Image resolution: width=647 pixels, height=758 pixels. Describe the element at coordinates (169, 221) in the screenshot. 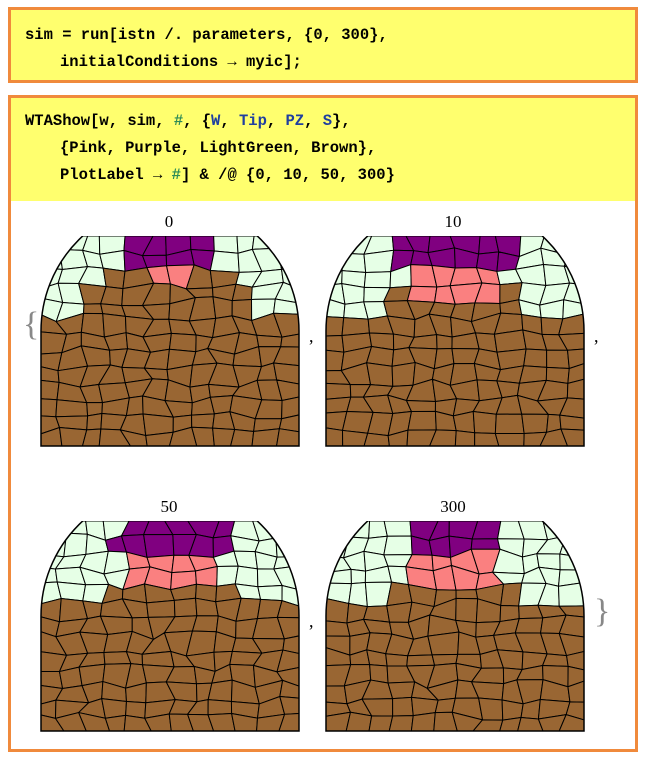

I see `plot-label: 0` at that location.